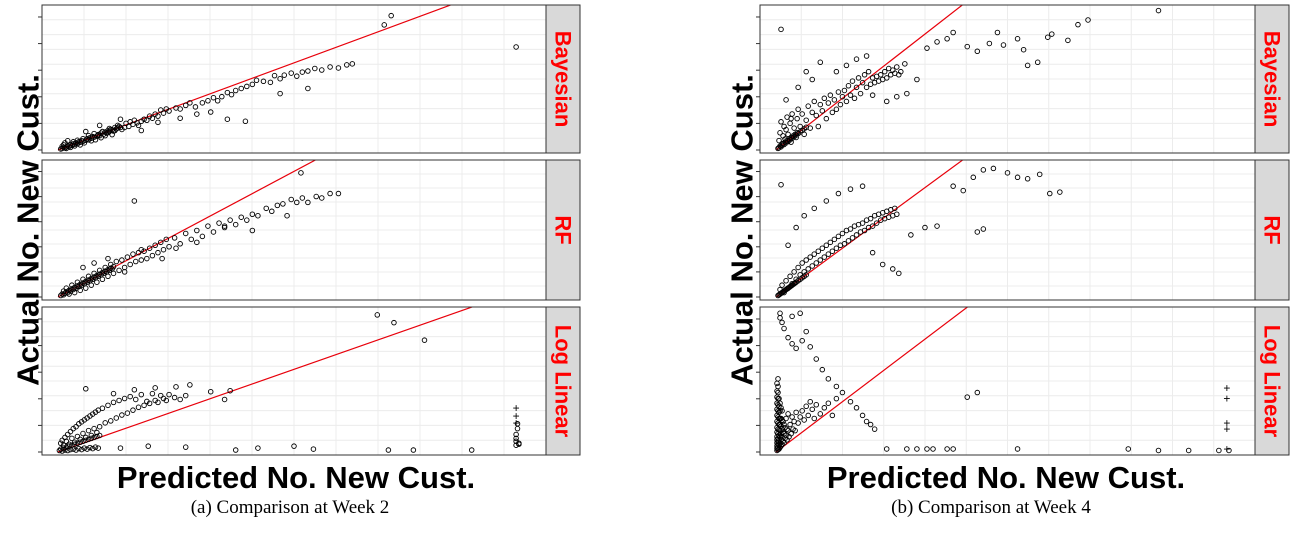 The height and width of the screenshot is (539, 1292). Describe the element at coordinates (563, 230) in the screenshot. I see `facet-strip` at that location.